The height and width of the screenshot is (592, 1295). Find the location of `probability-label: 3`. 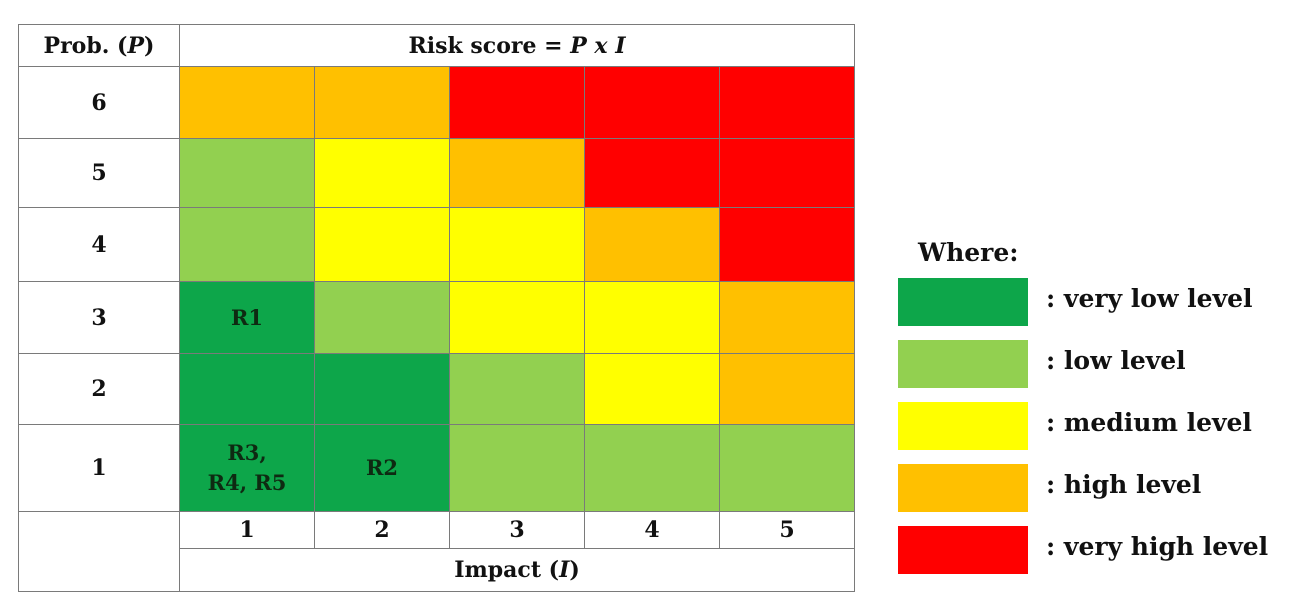

probability-label: 3 is located at coordinates (99, 317).